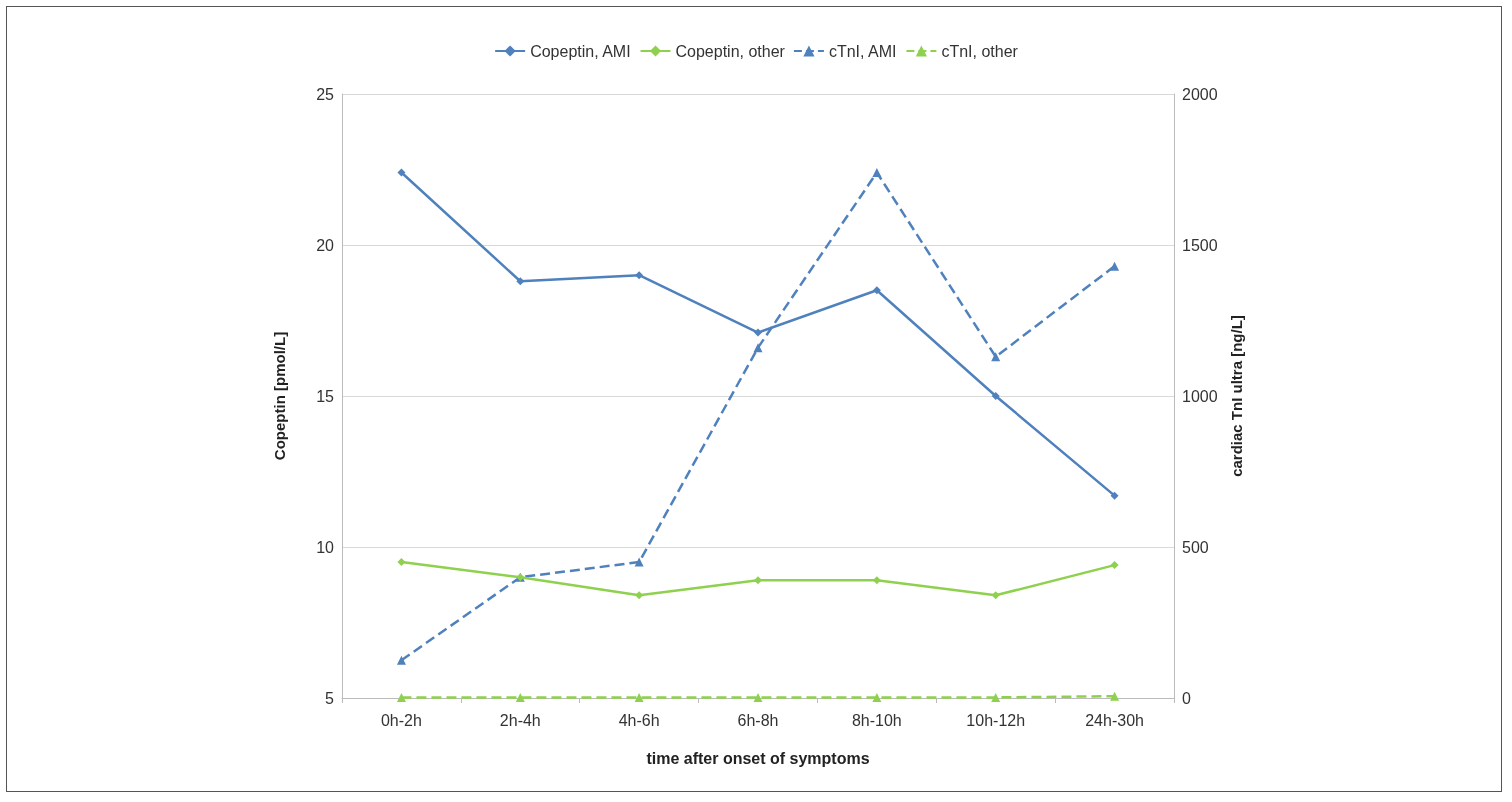  What do you see at coordinates (325, 245) in the screenshot?
I see `y-tick-label: 20` at bounding box center [325, 245].